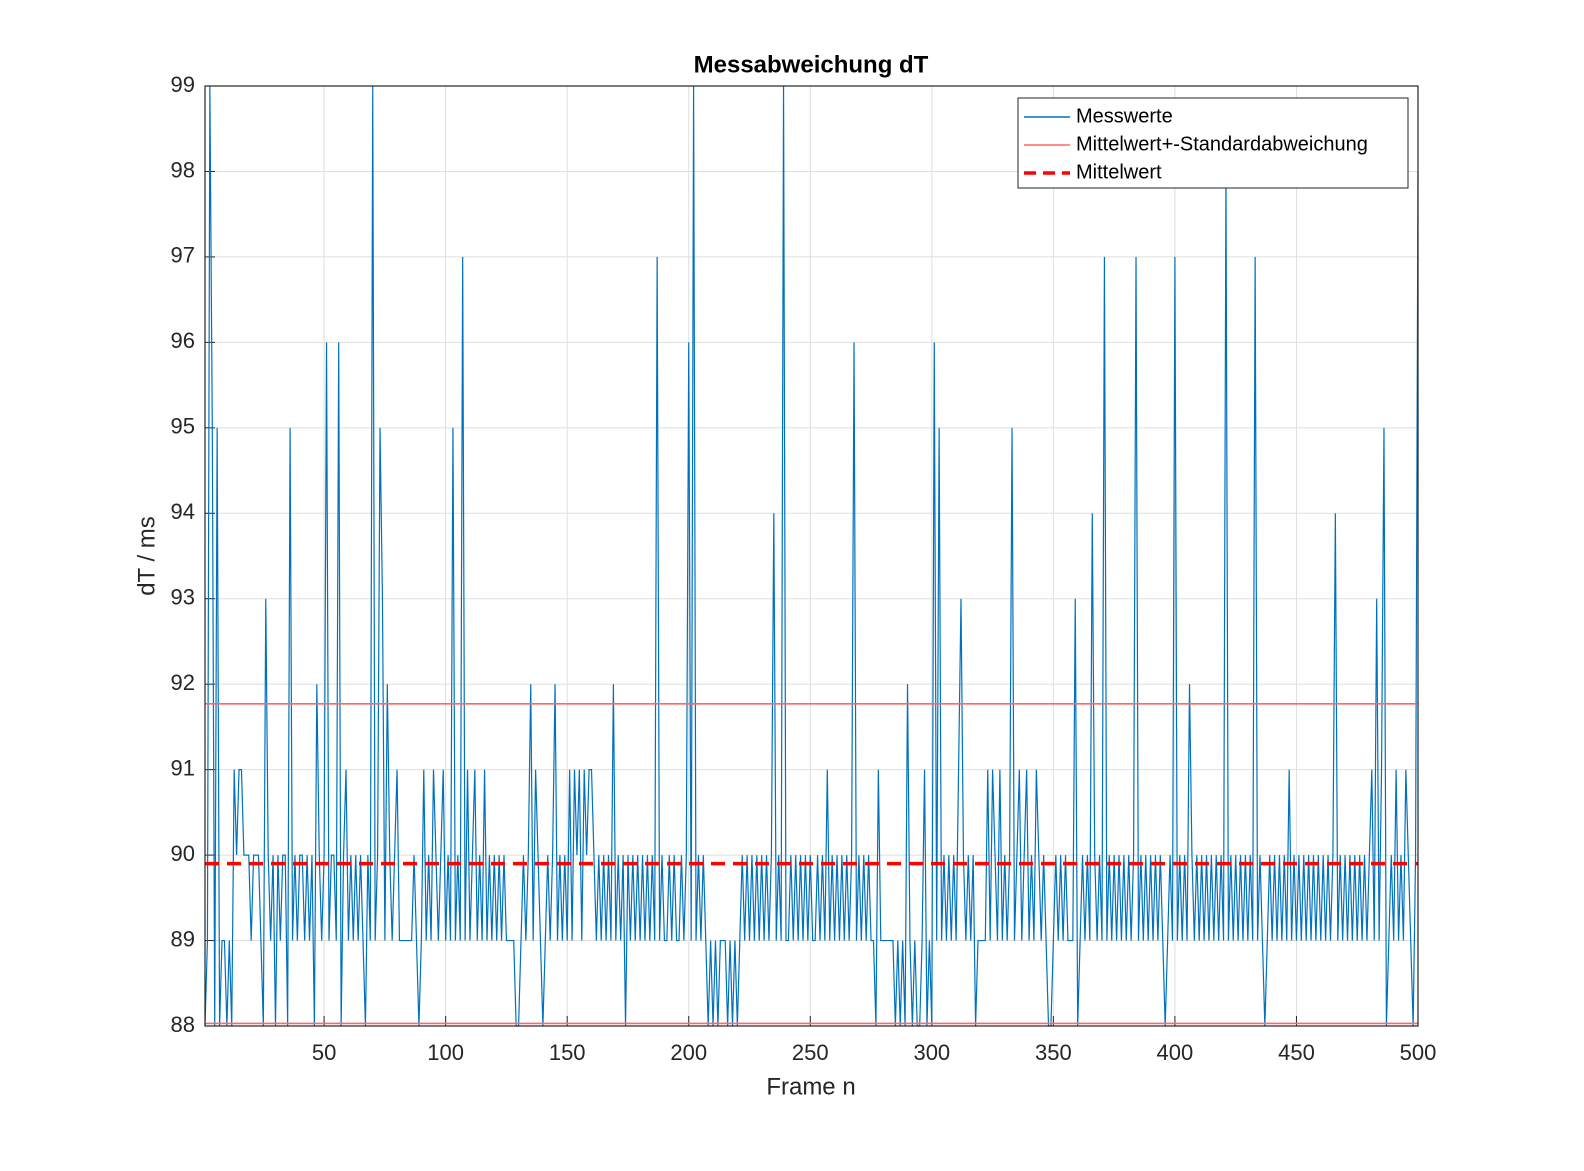  Describe the element at coordinates (183, 597) in the screenshot. I see `y-tick-label: 93` at that location.